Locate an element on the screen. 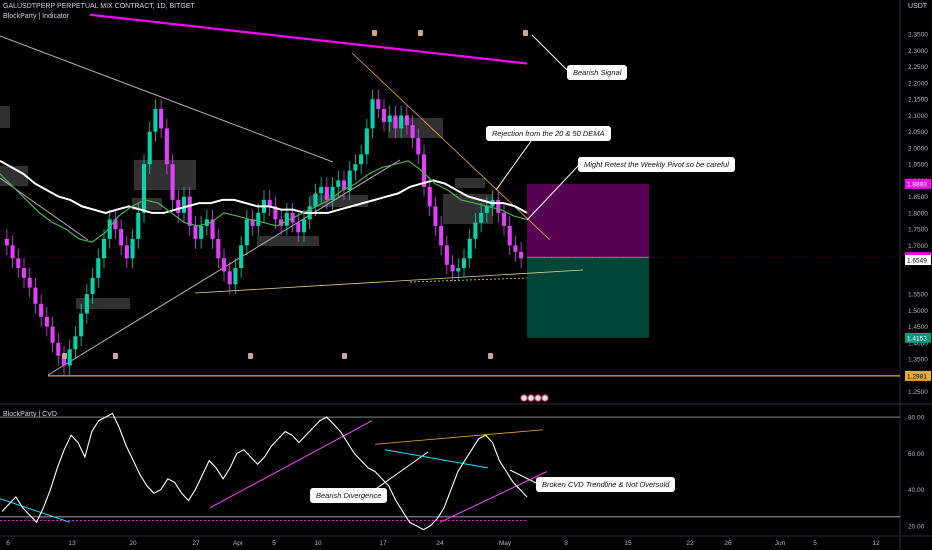  price-tick-label: 2.0500 is located at coordinates (918, 132).